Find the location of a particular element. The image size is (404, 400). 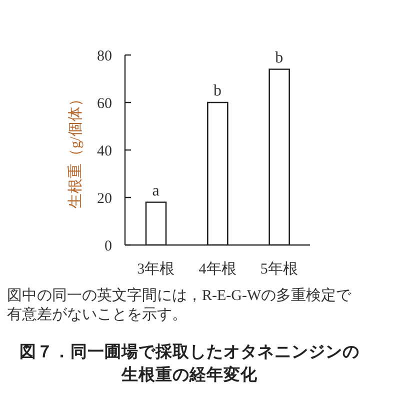

annotation: a is located at coordinates (156, 191).